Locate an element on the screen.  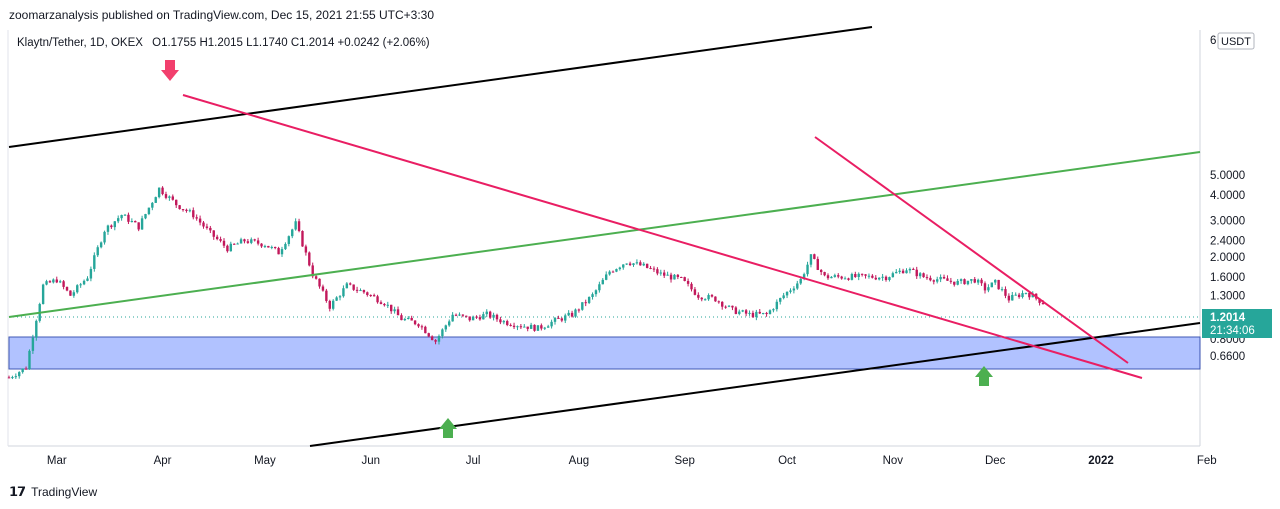
time-tick-label: Dec is located at coordinates (995, 461).